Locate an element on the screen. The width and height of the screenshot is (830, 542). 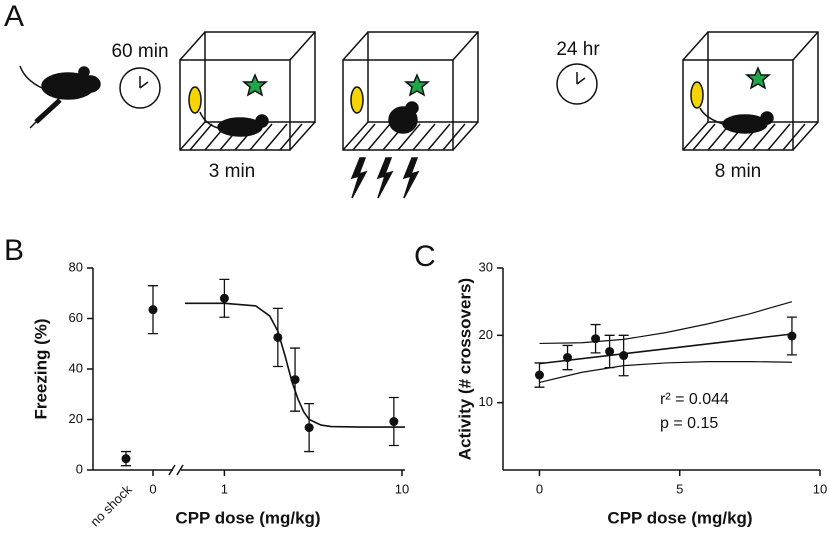
x-tick-label: 0 is located at coordinates (539, 488).